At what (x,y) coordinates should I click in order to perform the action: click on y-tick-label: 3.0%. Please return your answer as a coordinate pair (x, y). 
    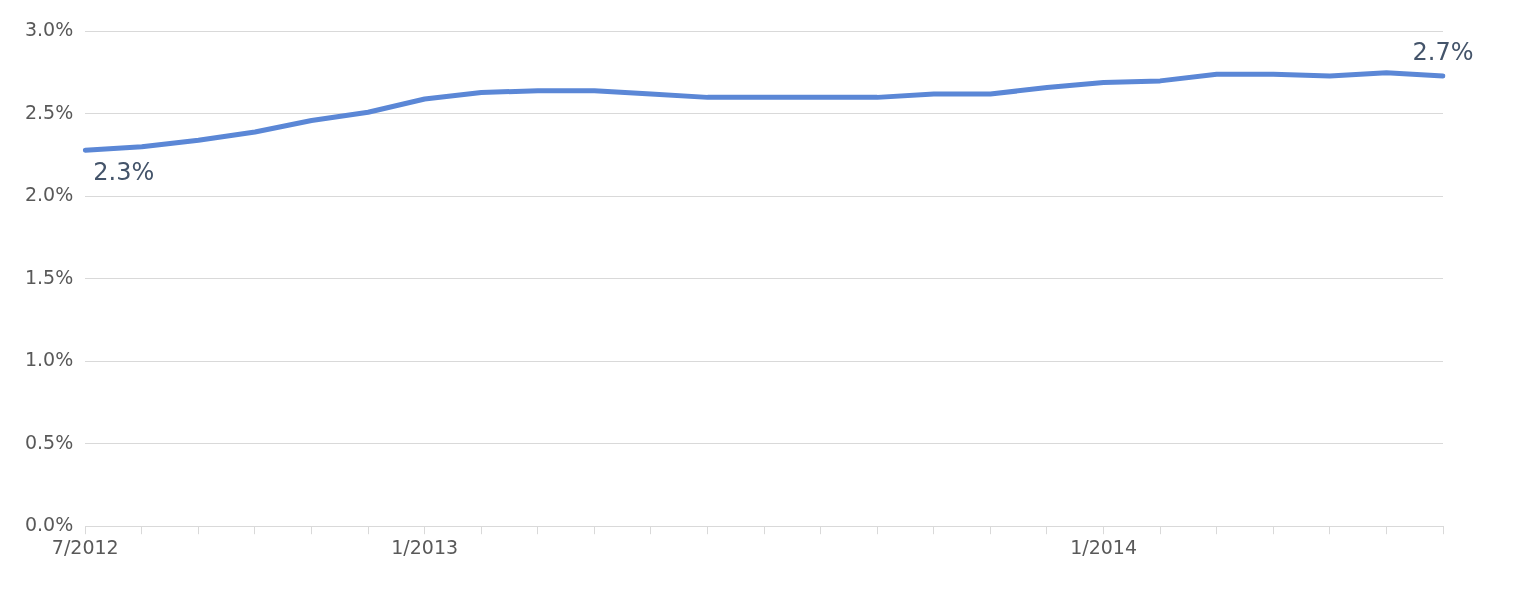
    Looking at the image, I should click on (49, 29).